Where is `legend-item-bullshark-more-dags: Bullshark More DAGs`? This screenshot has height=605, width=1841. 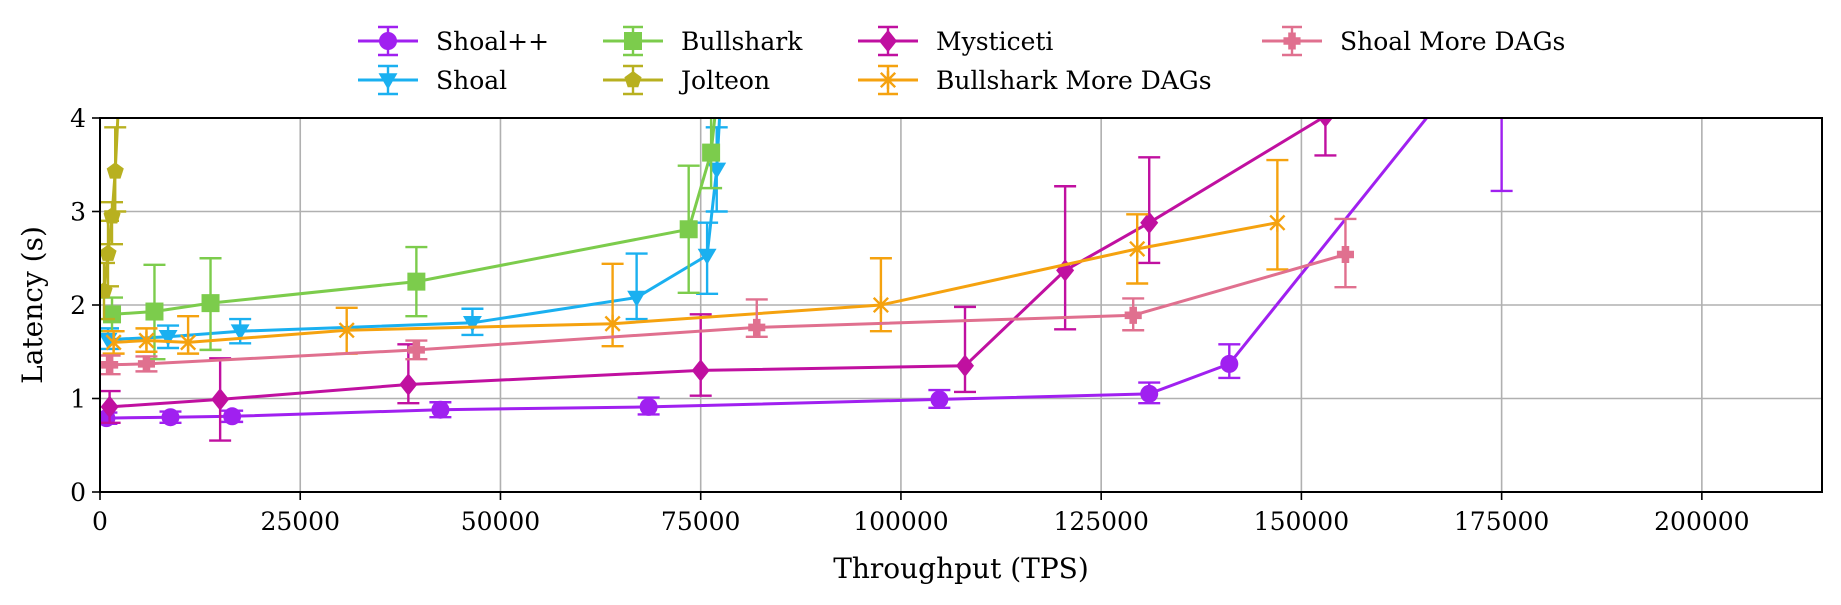 legend-item-bullshark-more-dags: Bullshark More DAGs is located at coordinates (1035, 80).